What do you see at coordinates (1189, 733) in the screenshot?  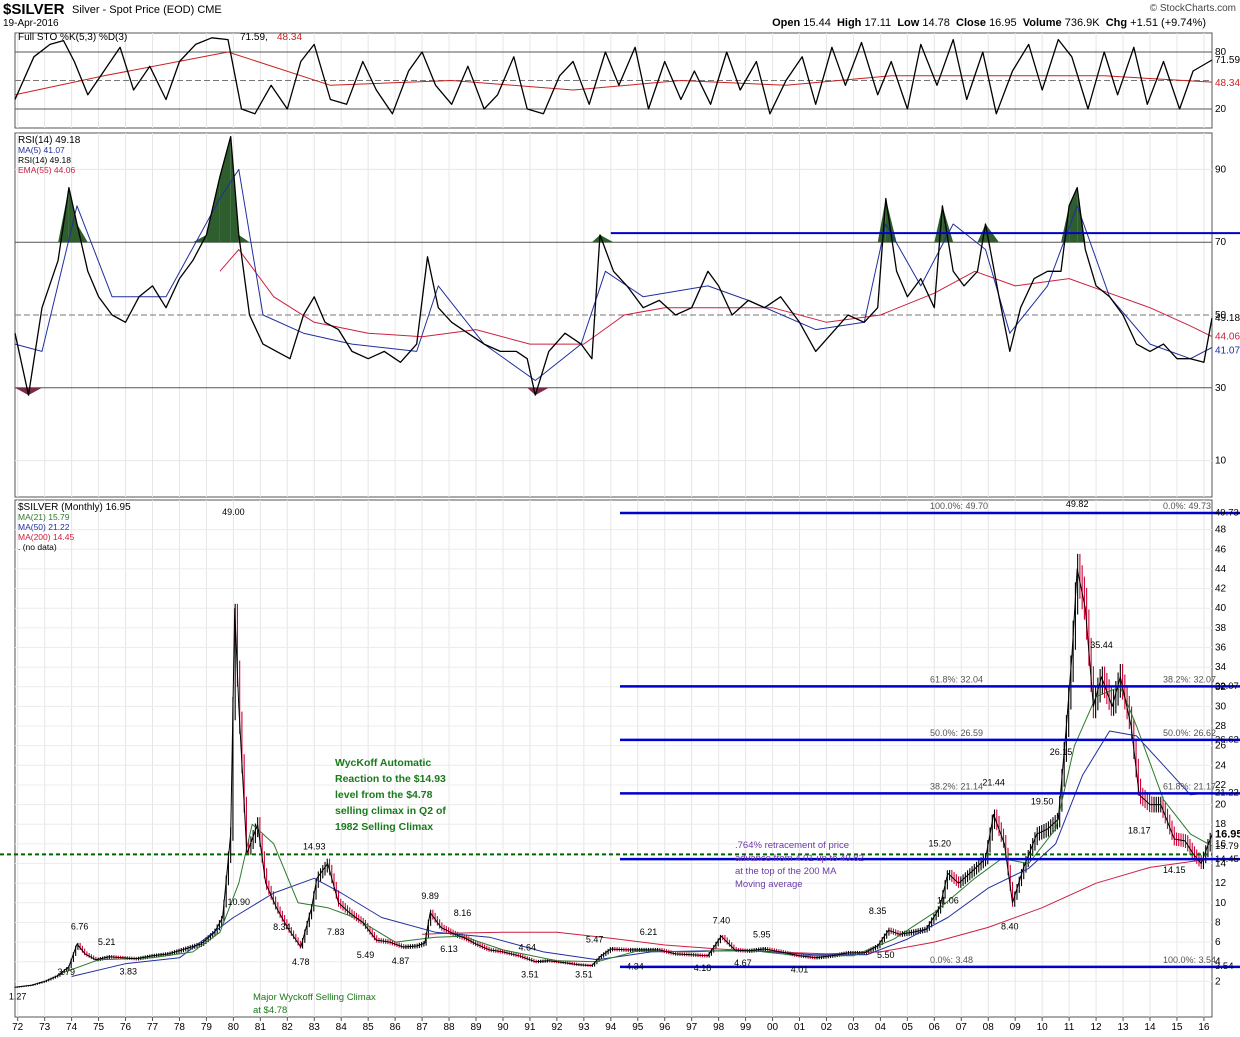 I see `fib-right-label: 50.0%: 26.62` at bounding box center [1189, 733].